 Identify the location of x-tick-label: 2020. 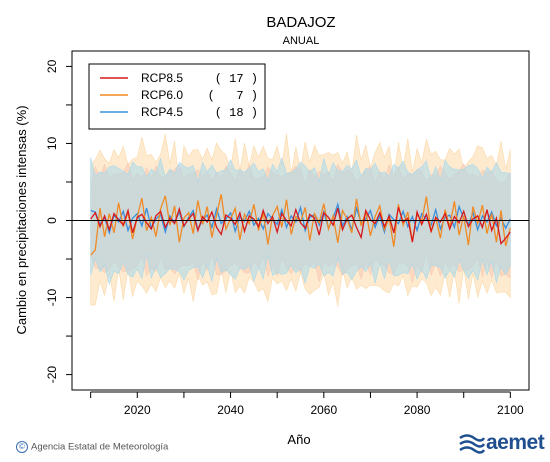
(137, 410).